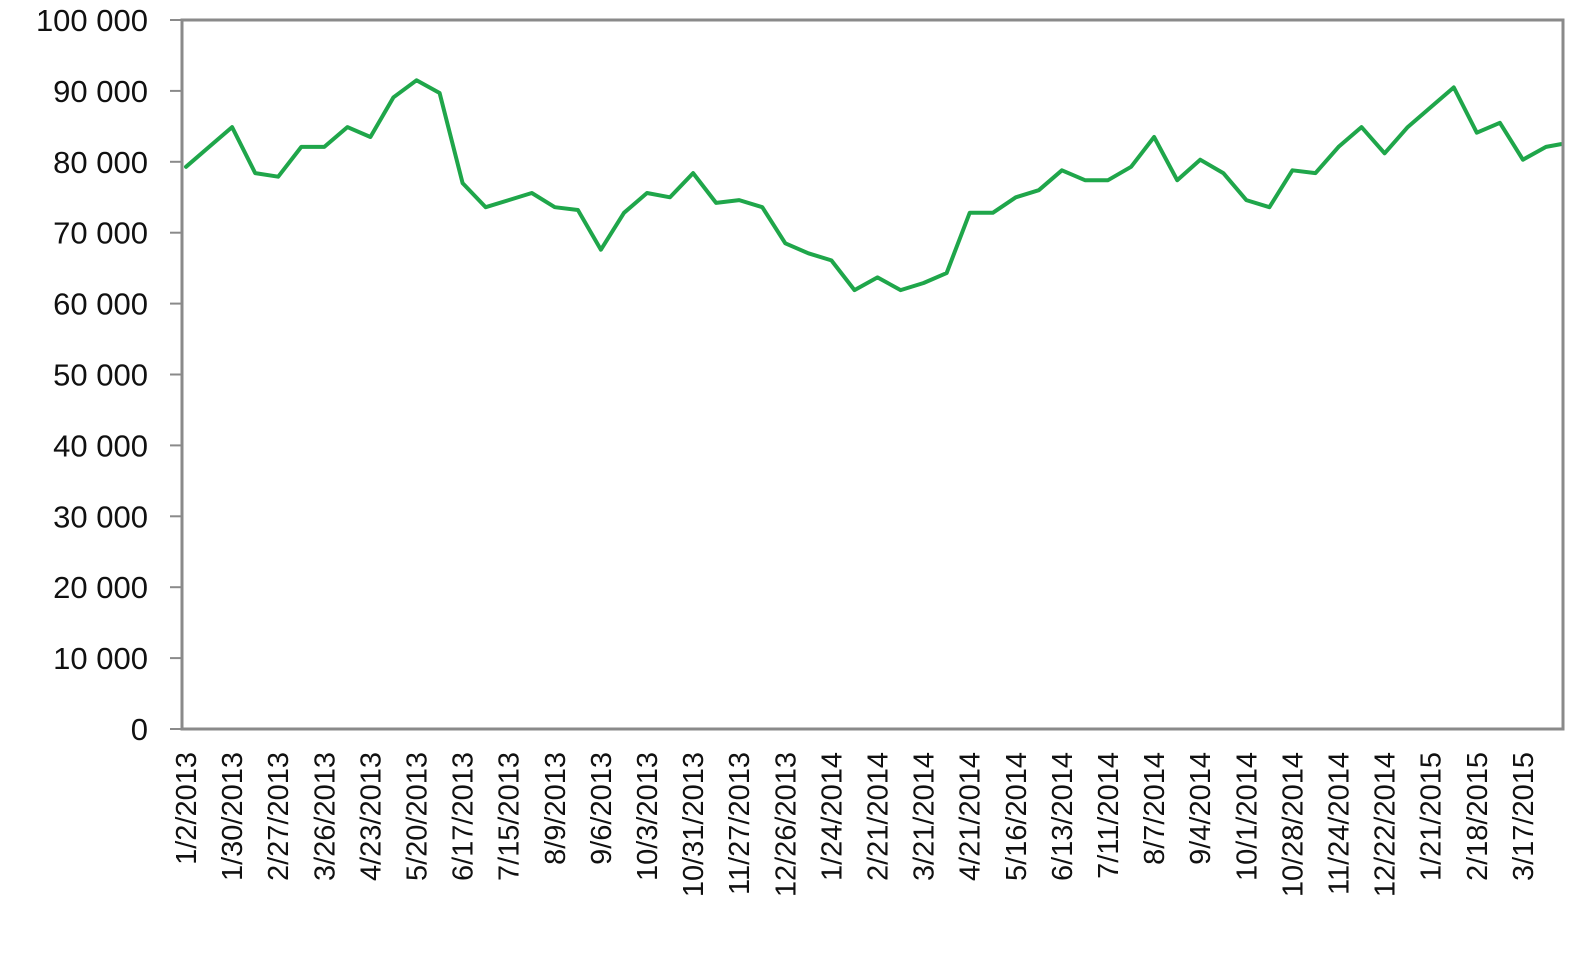  I want to click on x-tick-label: 11/27/2013, so click(740, 823).